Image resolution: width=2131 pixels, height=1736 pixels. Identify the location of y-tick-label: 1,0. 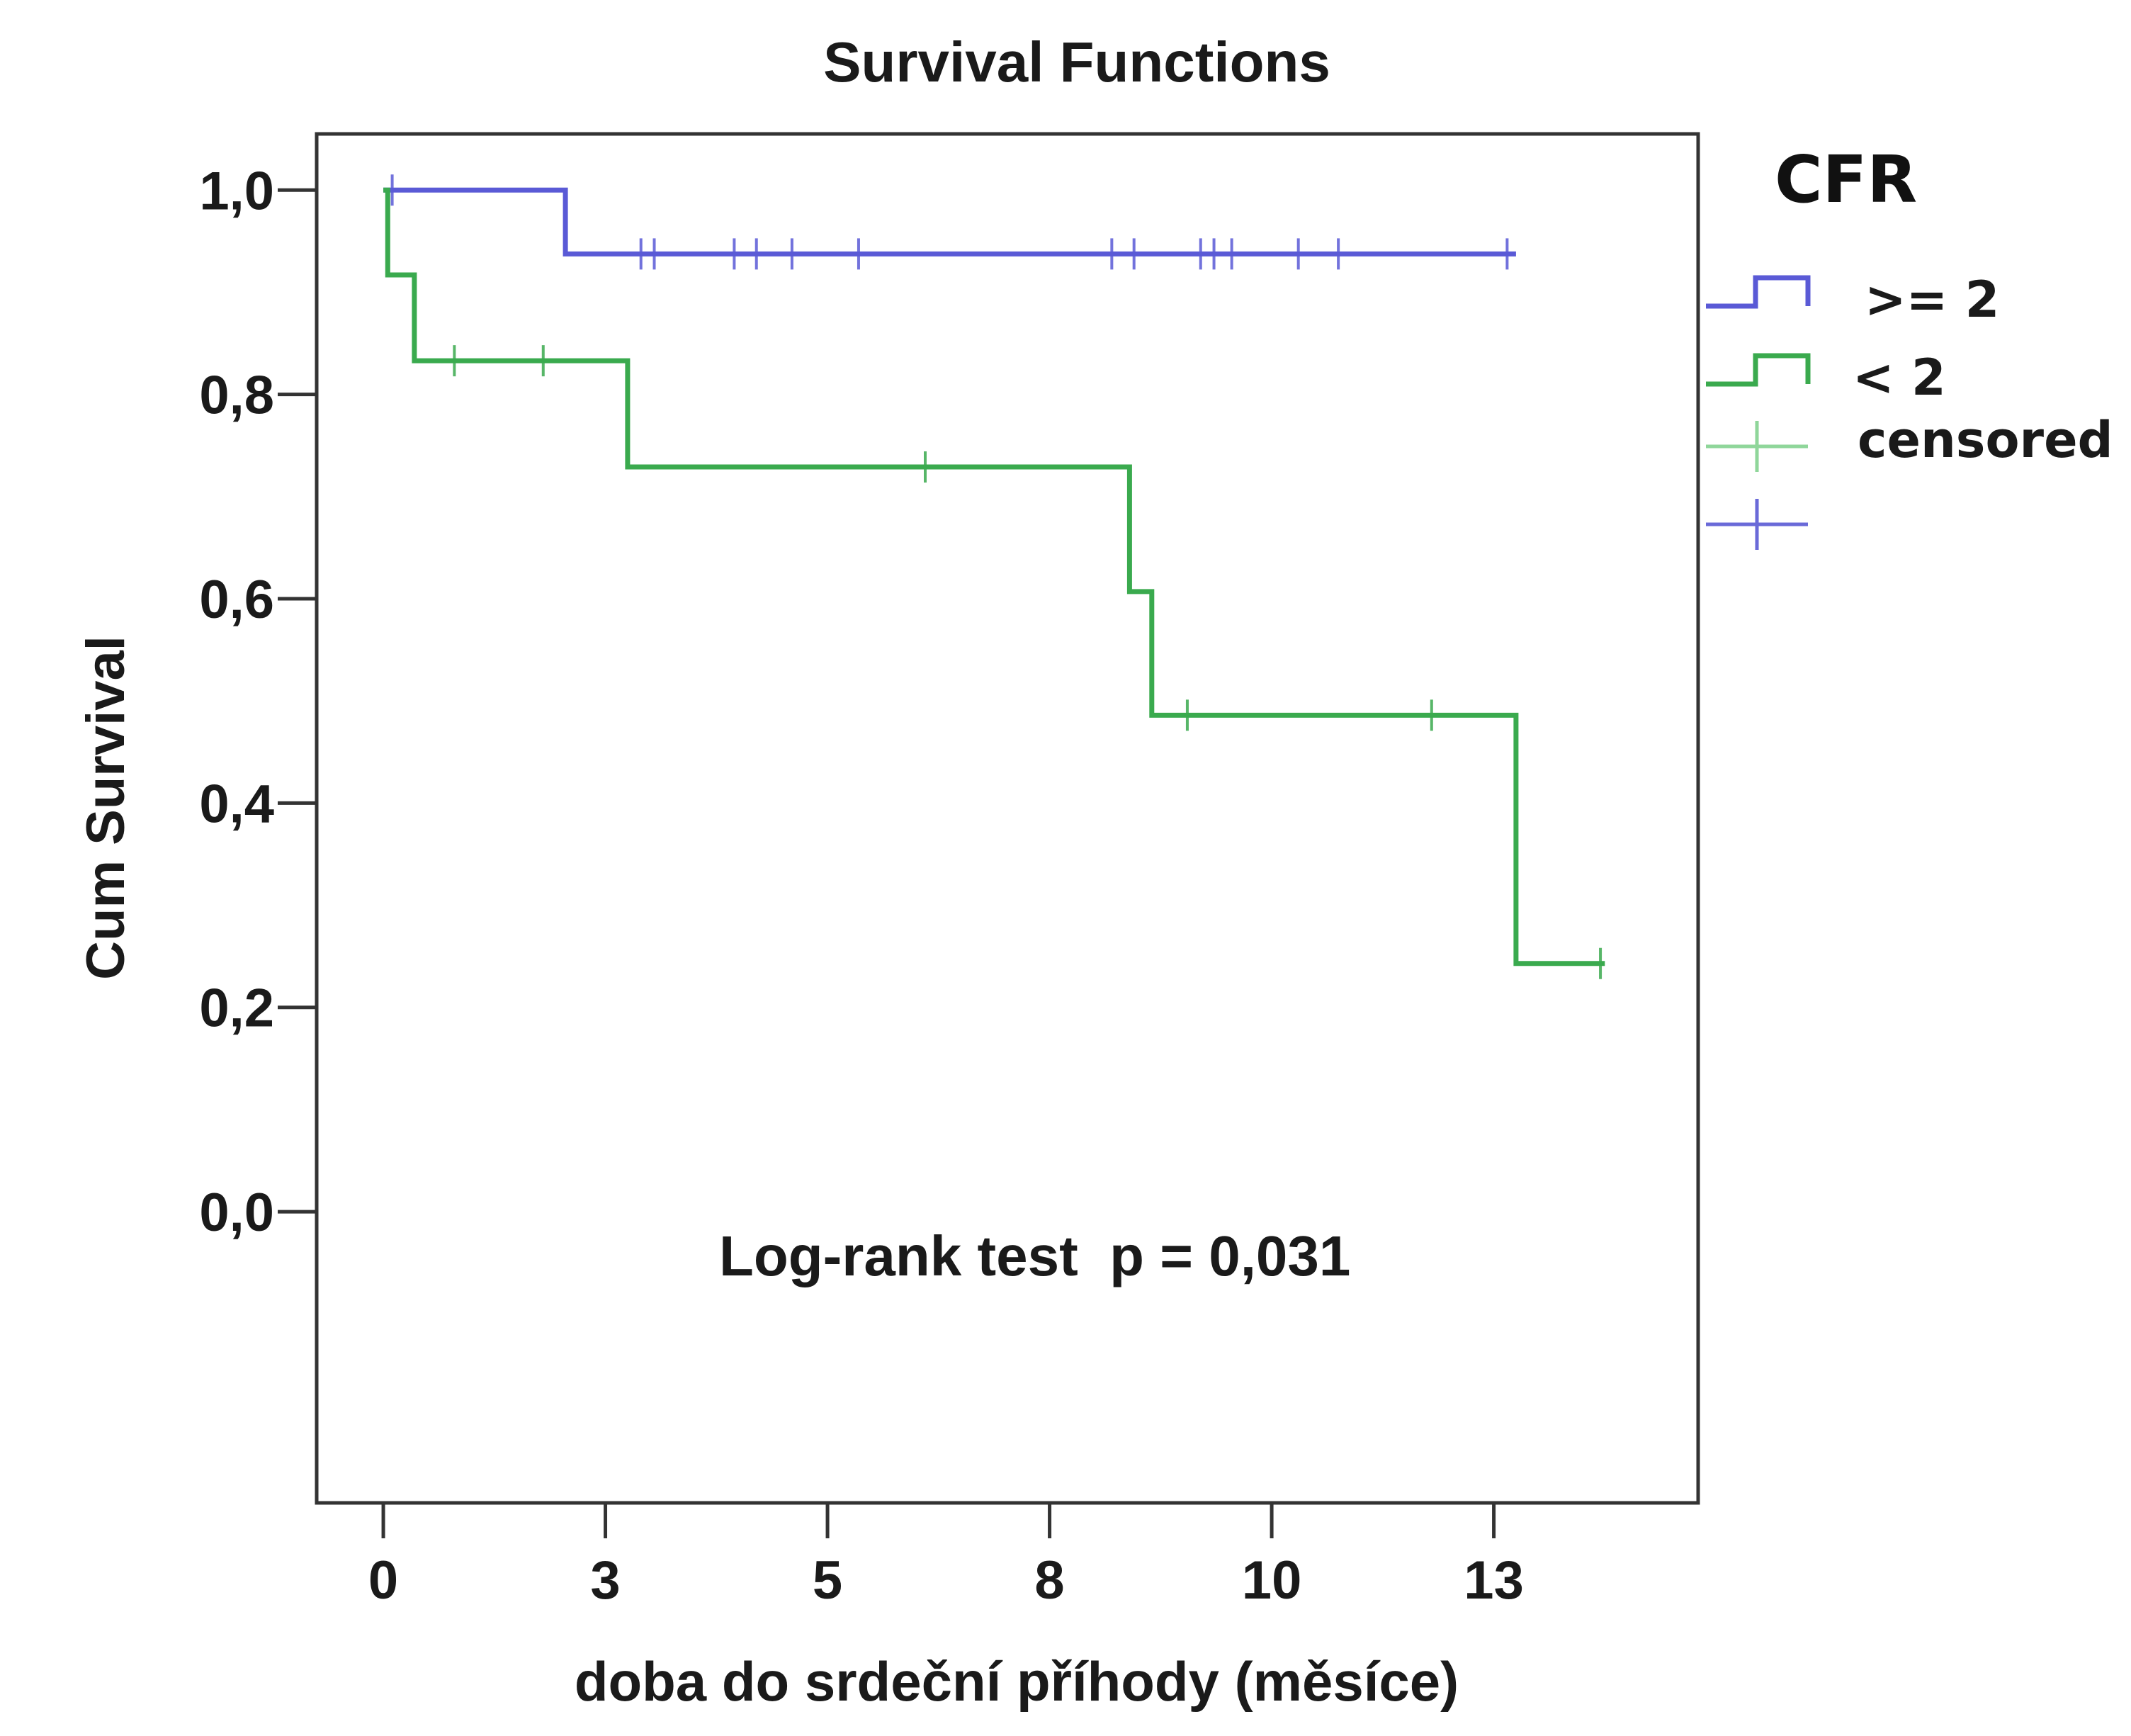
(237, 191).